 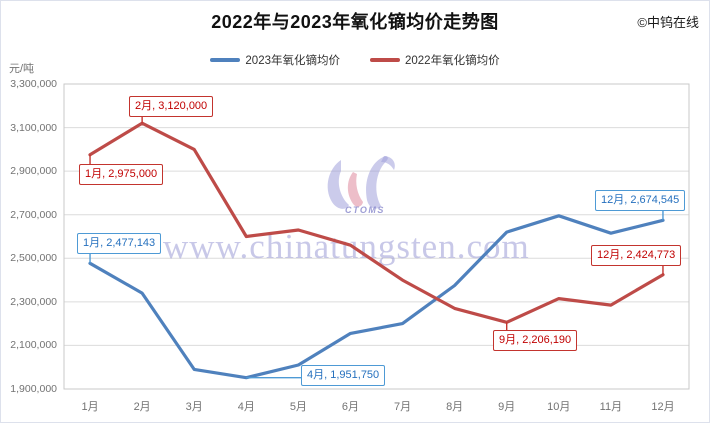 I want to click on x-tick-label: 8月, so click(x=455, y=407).